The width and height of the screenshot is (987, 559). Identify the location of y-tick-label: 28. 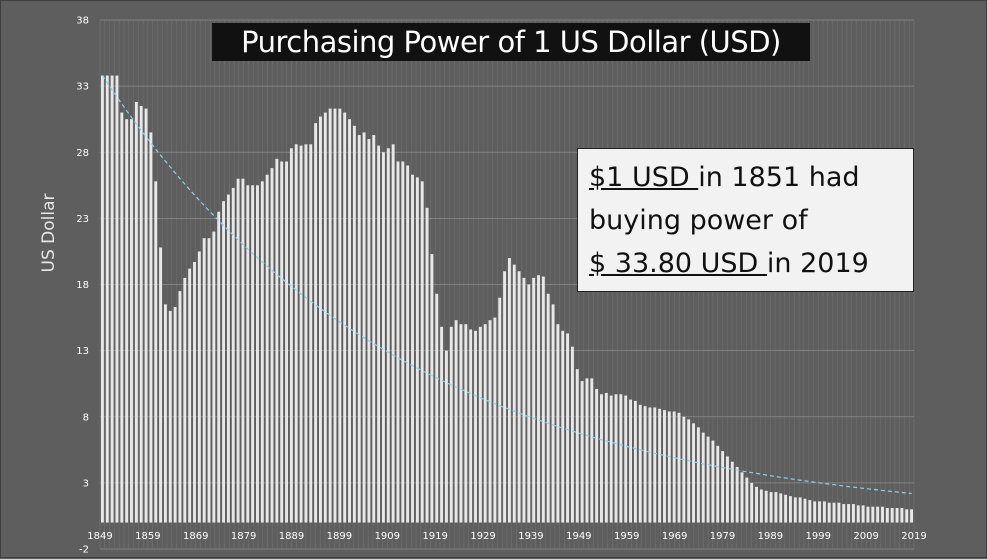
(82, 153).